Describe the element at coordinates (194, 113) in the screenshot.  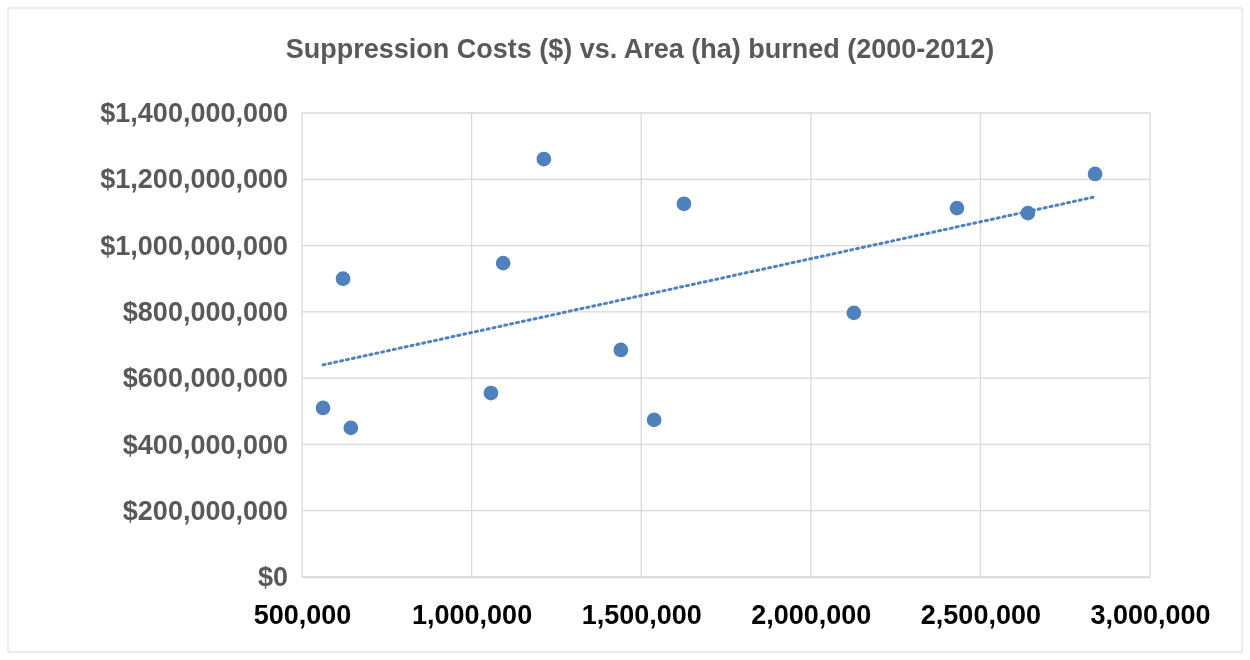
I see `y-tick-label: $1,400,000,000` at that location.